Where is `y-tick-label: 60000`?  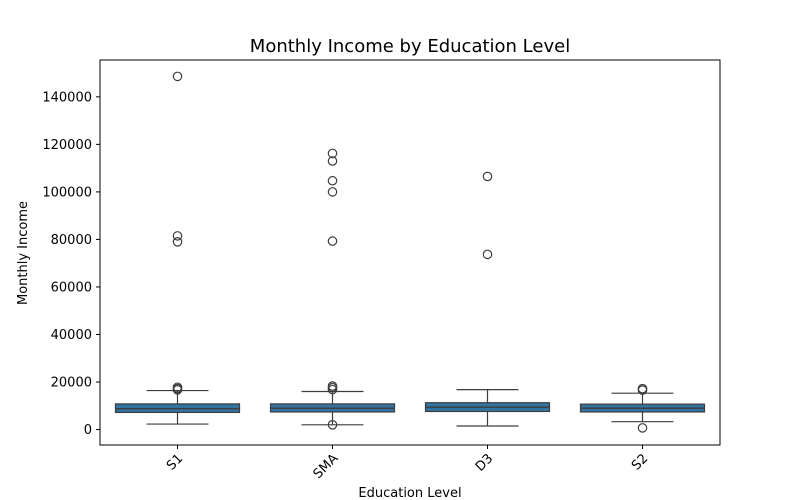
y-tick-label: 60000 is located at coordinates (71, 287).